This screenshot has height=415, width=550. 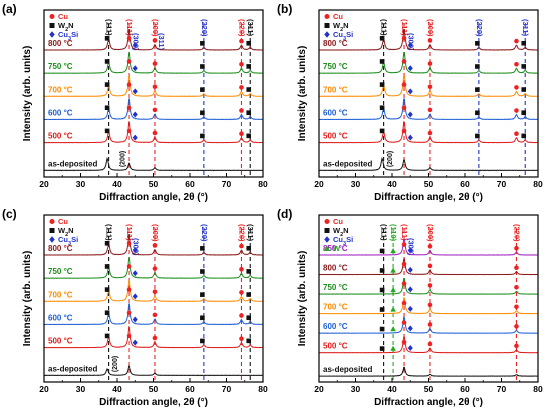 I want to click on legend-label: Cu, so click(x=338, y=221).